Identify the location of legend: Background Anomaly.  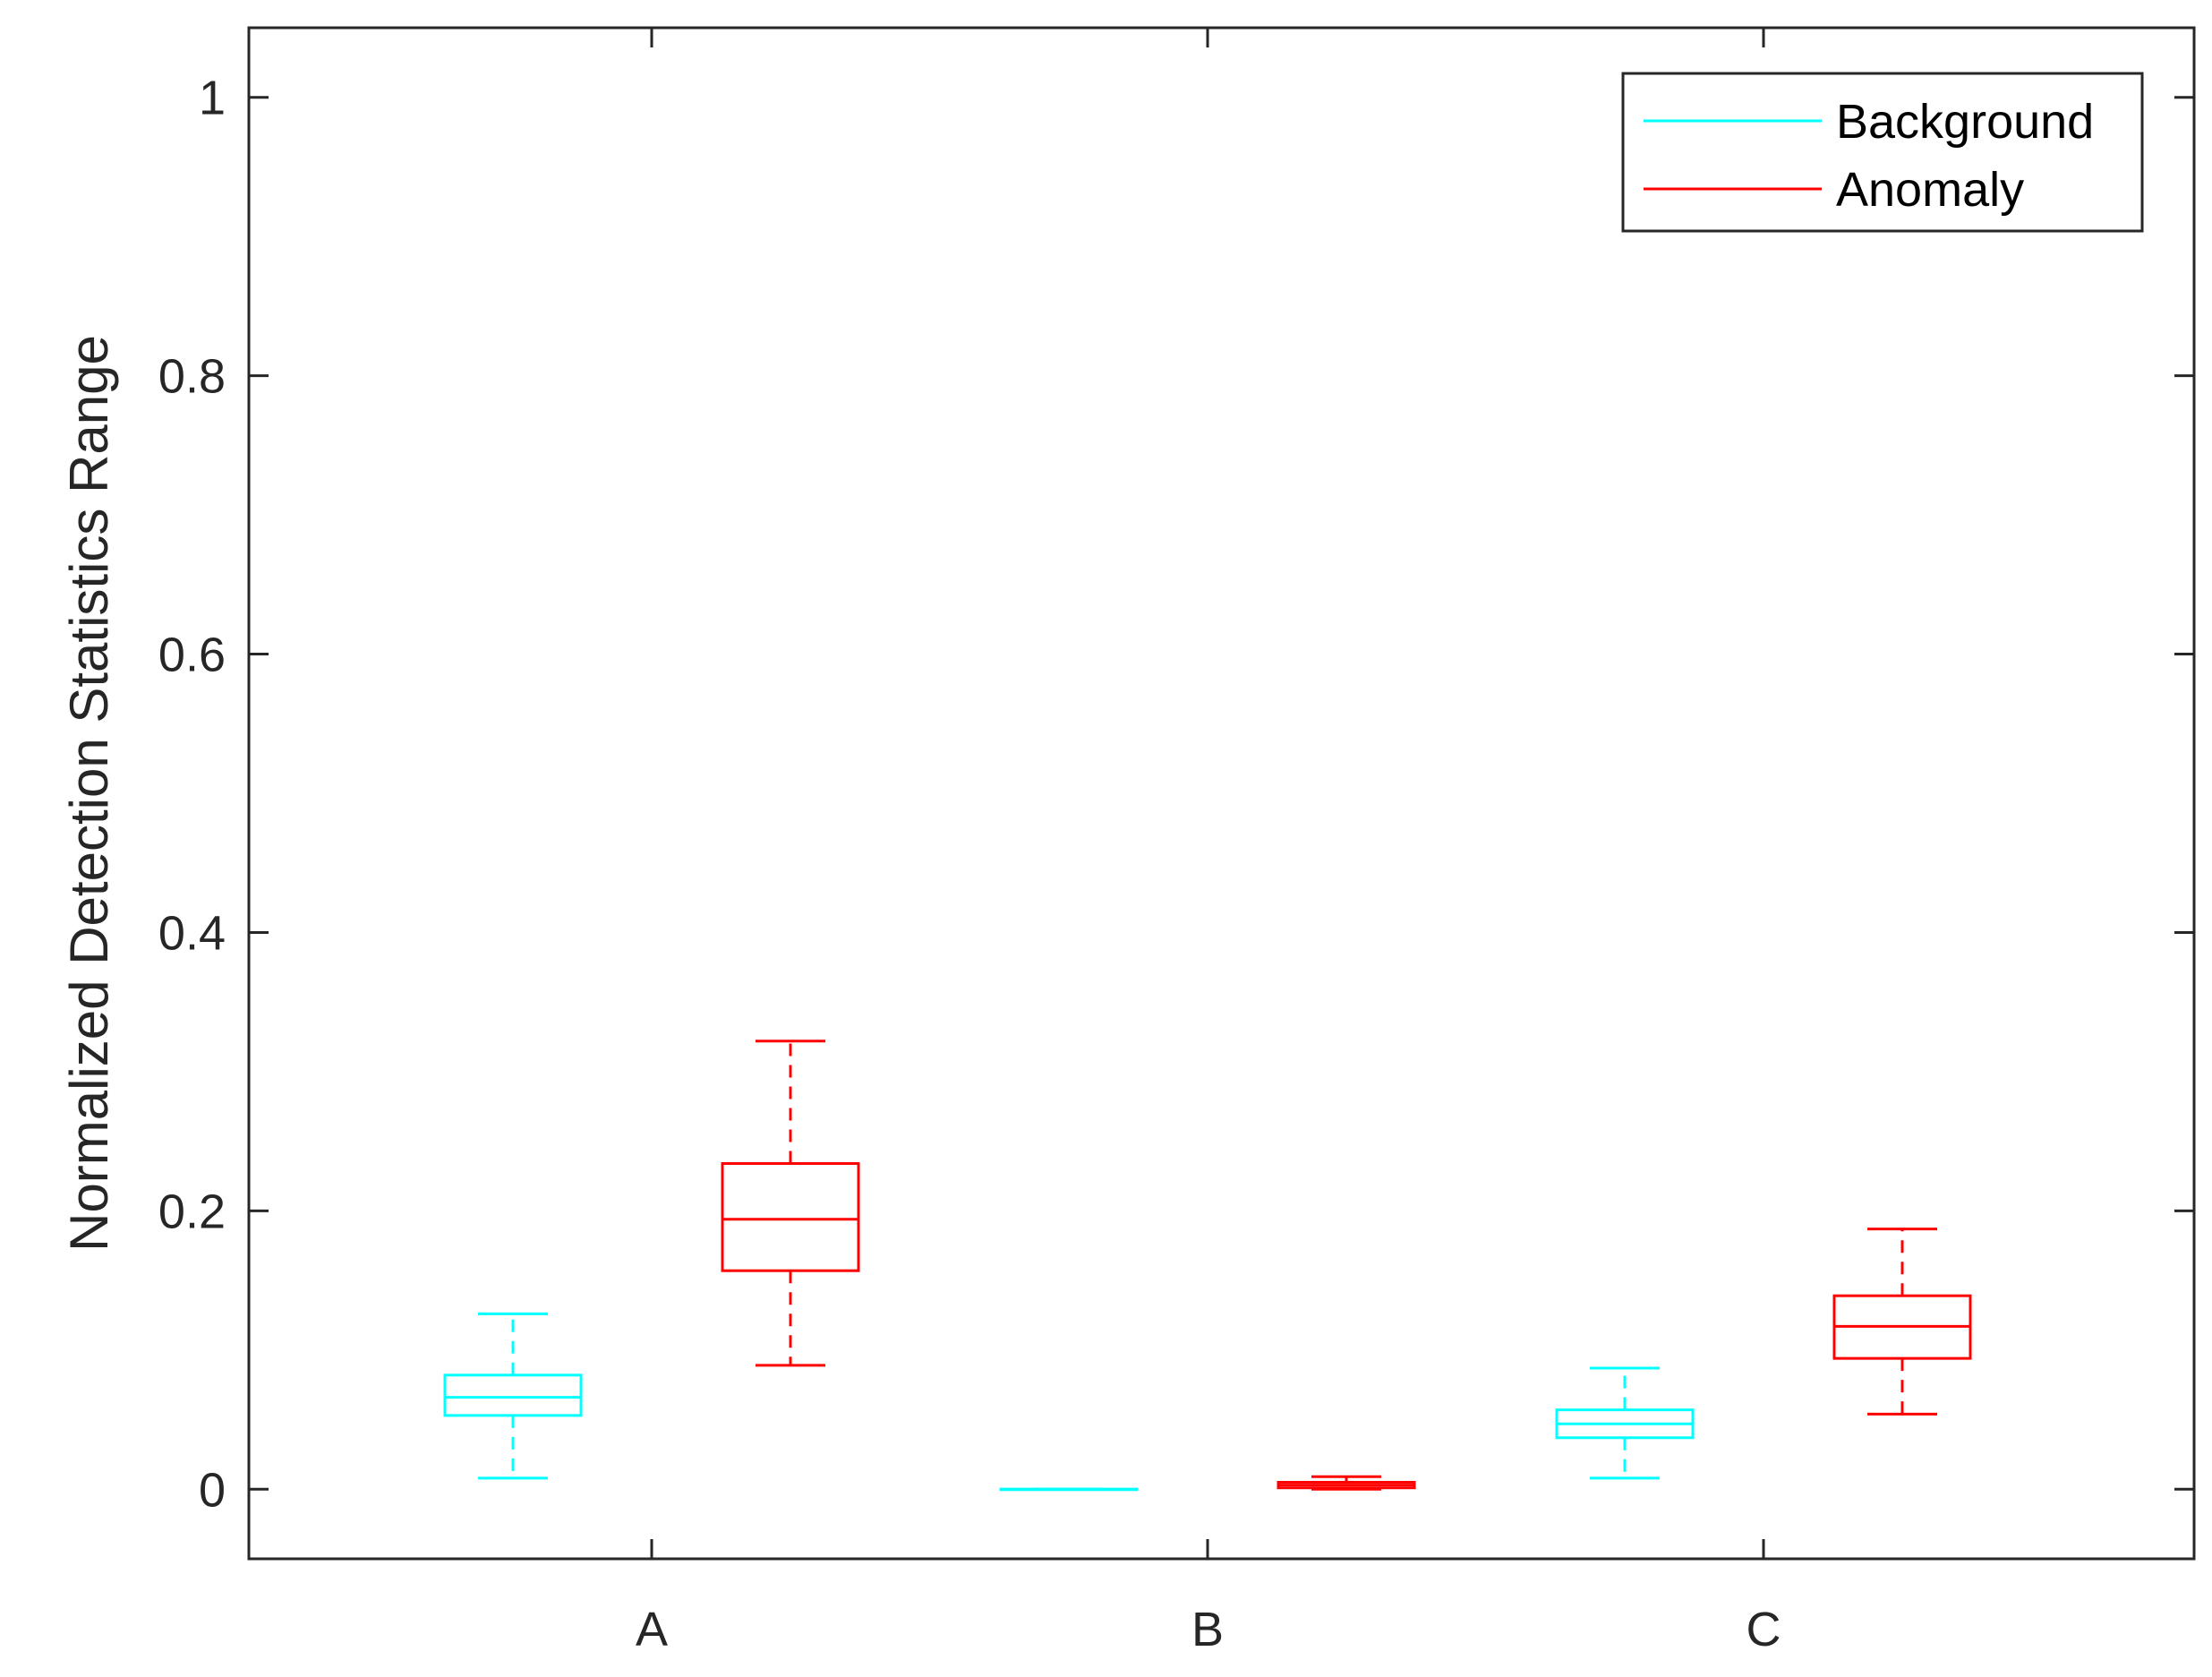
(1882, 152).